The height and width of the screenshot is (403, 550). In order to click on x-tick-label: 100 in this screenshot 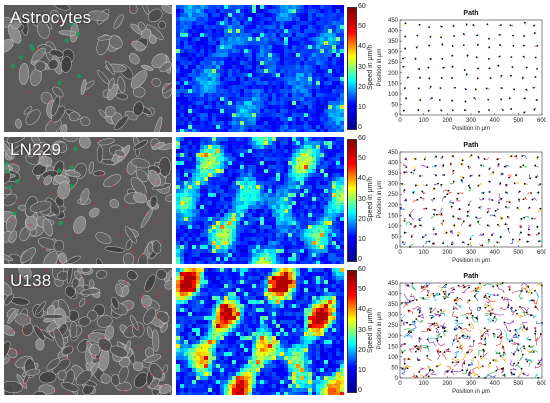, I will do `click(424, 121)`.